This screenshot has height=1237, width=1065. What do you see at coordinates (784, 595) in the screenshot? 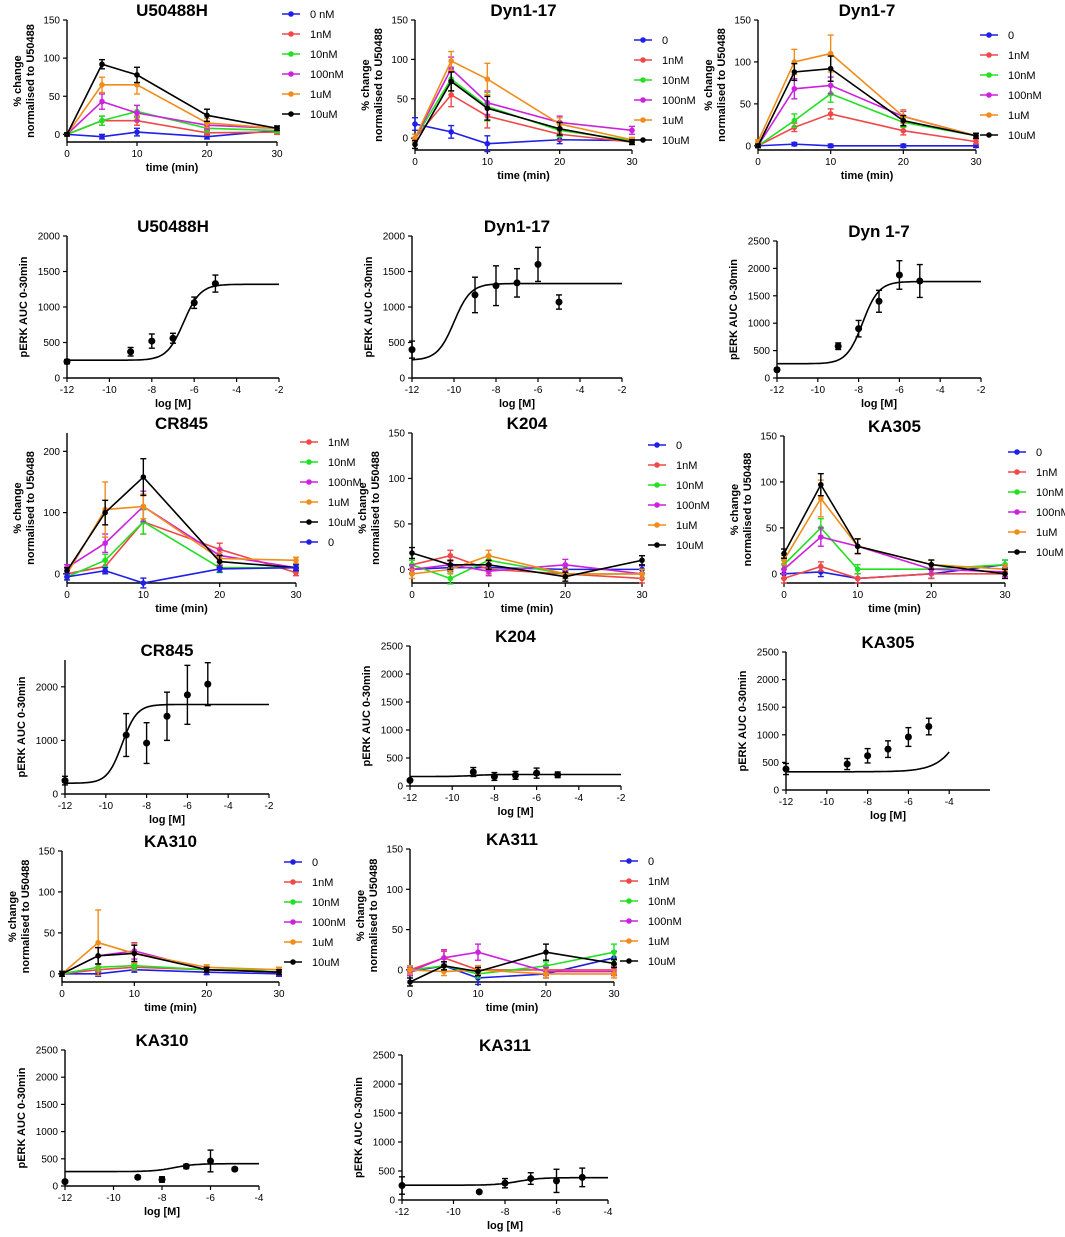
I see `x-tick-label: 0` at bounding box center [784, 595].